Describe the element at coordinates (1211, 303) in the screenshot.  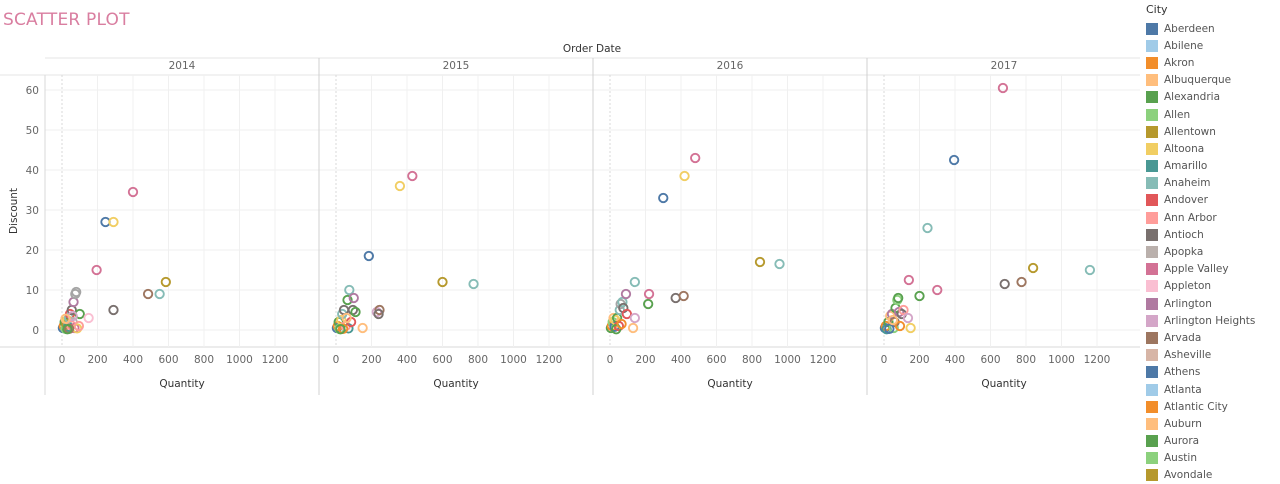
I see `legend-item: Arlington` at that location.